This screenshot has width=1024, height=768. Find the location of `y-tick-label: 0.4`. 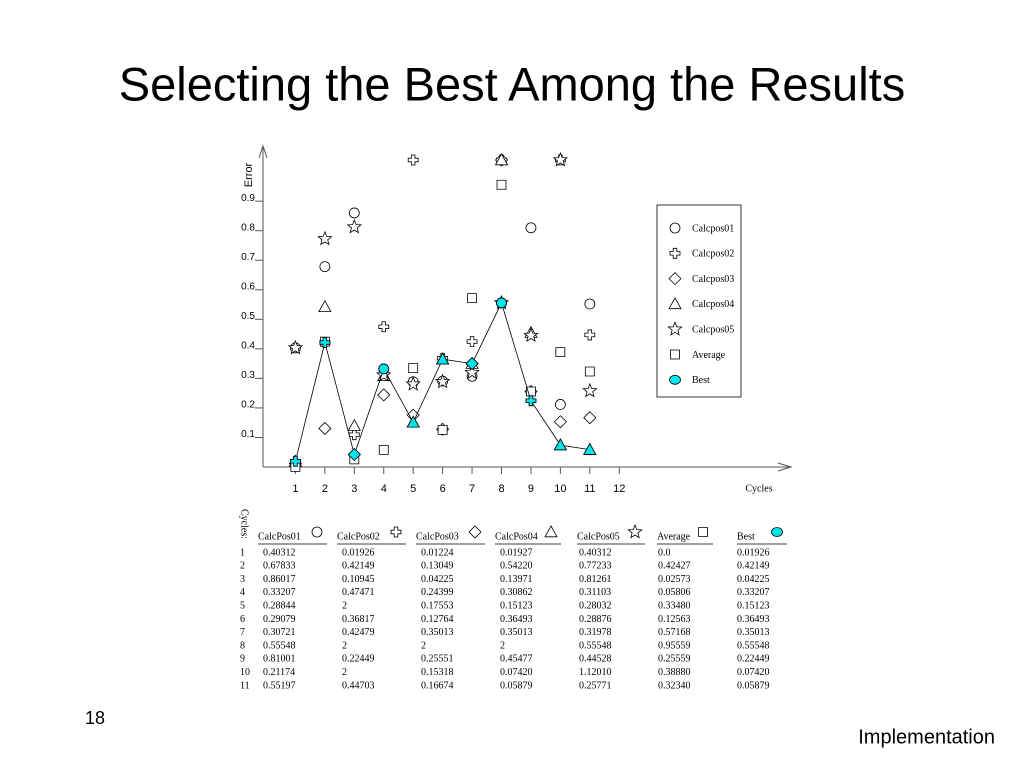

y-tick-label: 0.4 is located at coordinates (248, 345).